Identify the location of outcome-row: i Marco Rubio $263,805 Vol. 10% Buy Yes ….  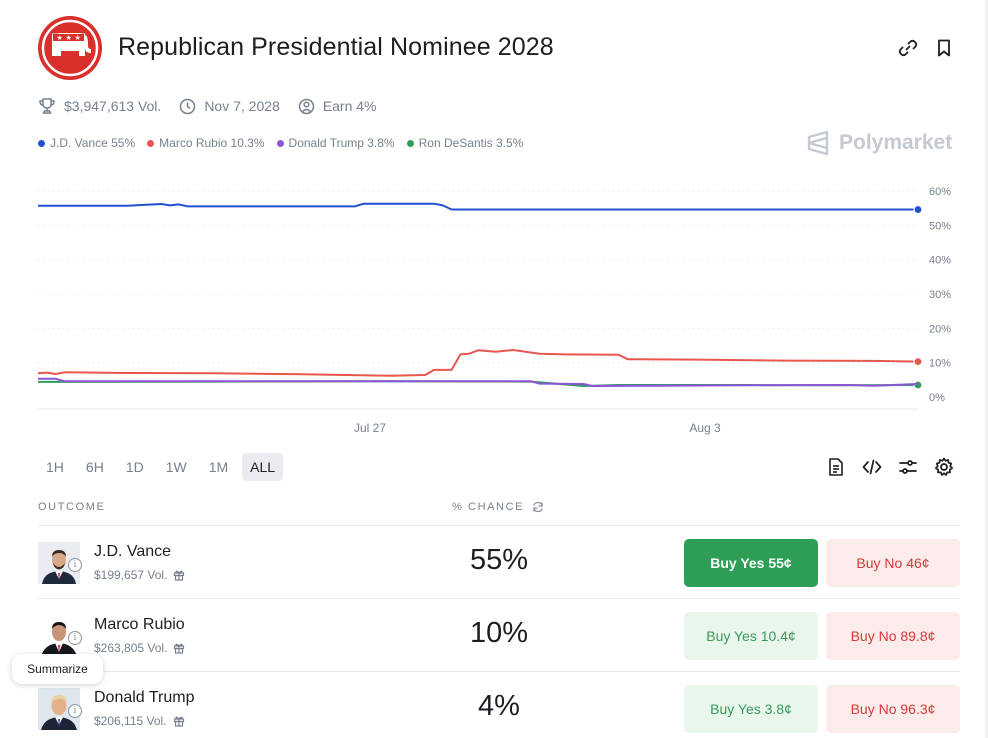
(499, 635).